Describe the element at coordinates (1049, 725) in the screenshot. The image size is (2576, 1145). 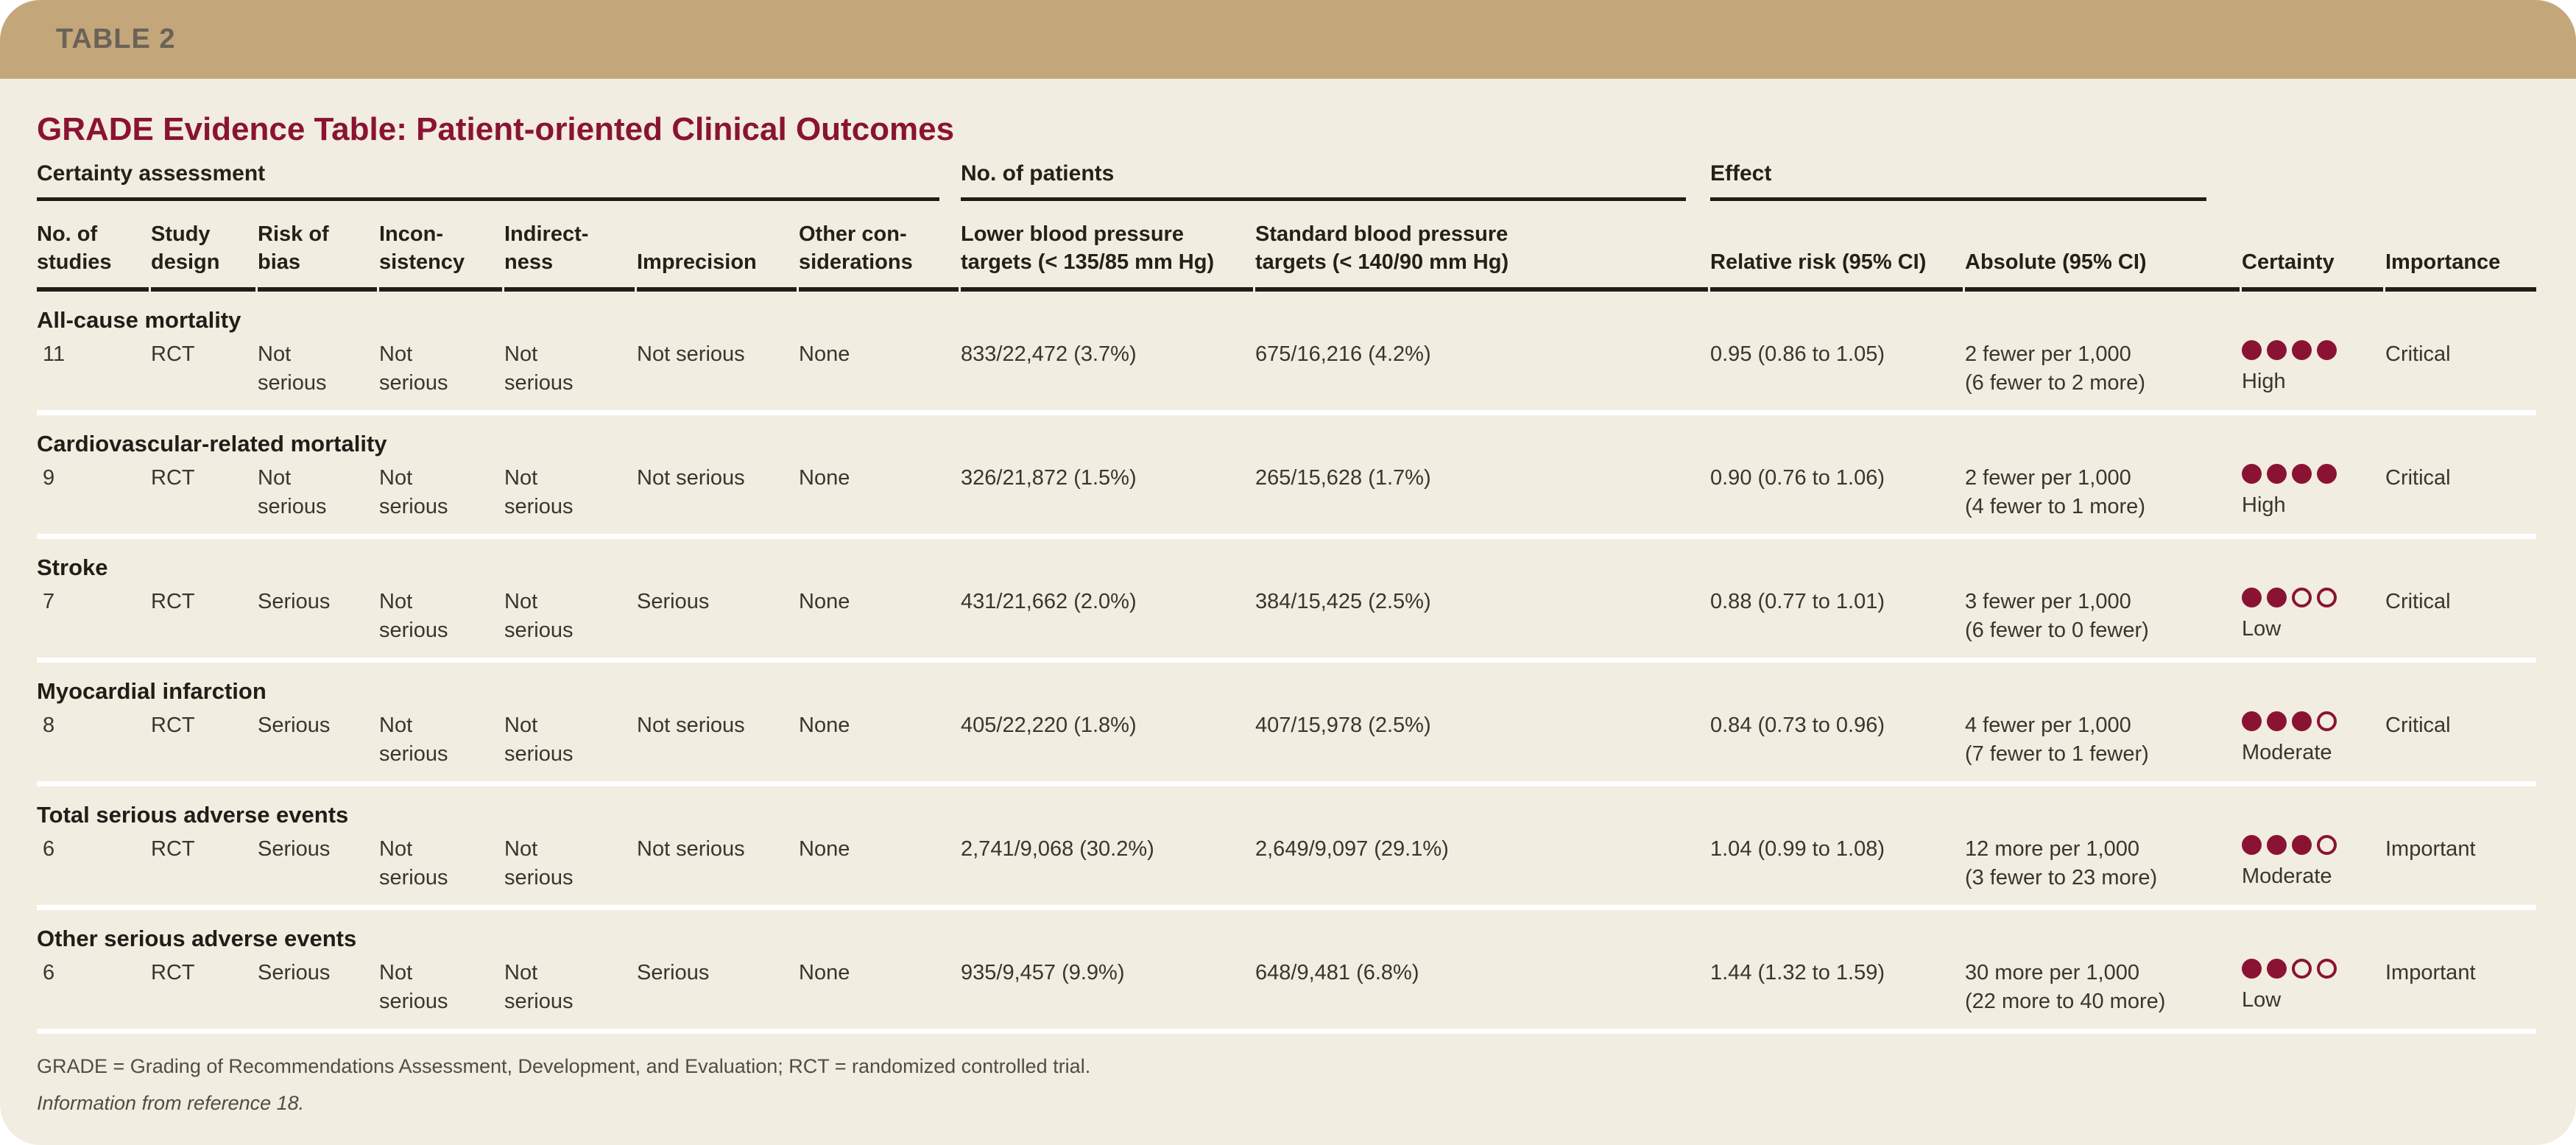
I see `cell-lower-bp: 405/22,220 (1.8%)` at that location.